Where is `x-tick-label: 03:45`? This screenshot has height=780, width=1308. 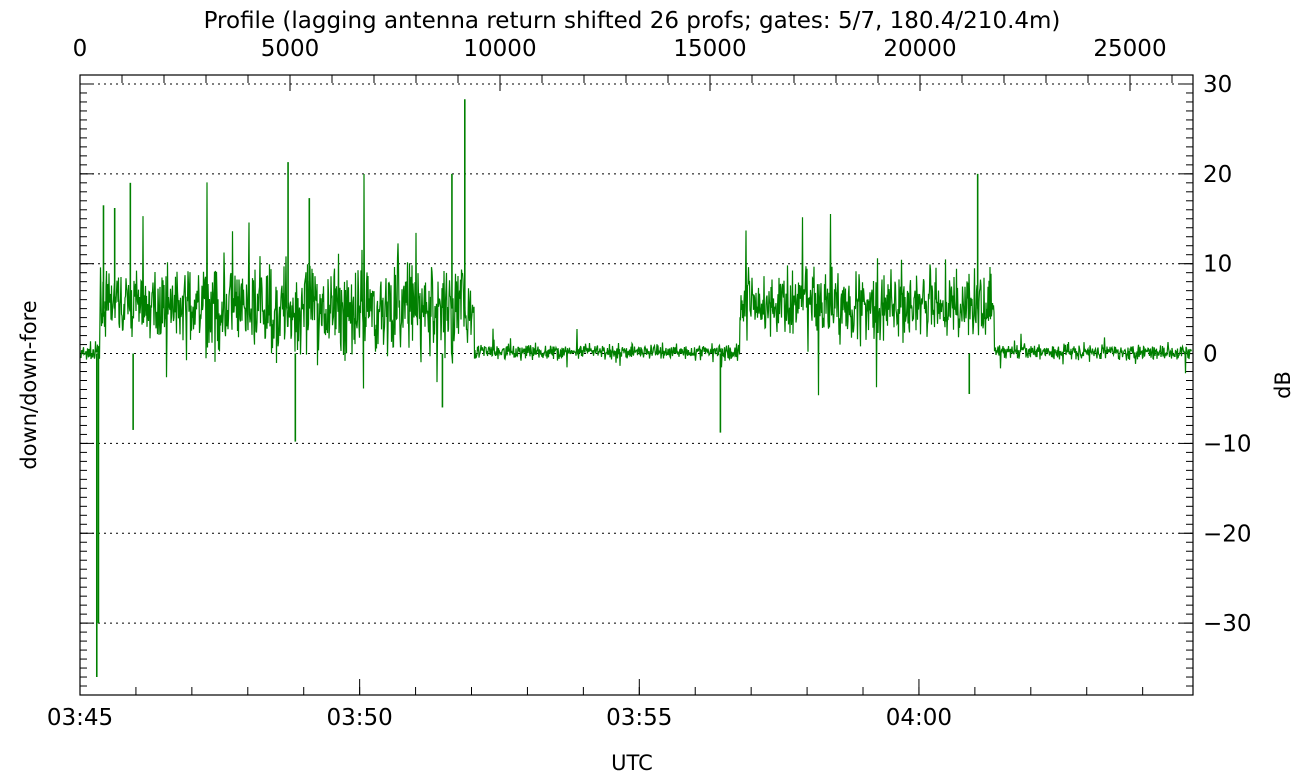
x-tick-label: 03:45 is located at coordinates (80, 718).